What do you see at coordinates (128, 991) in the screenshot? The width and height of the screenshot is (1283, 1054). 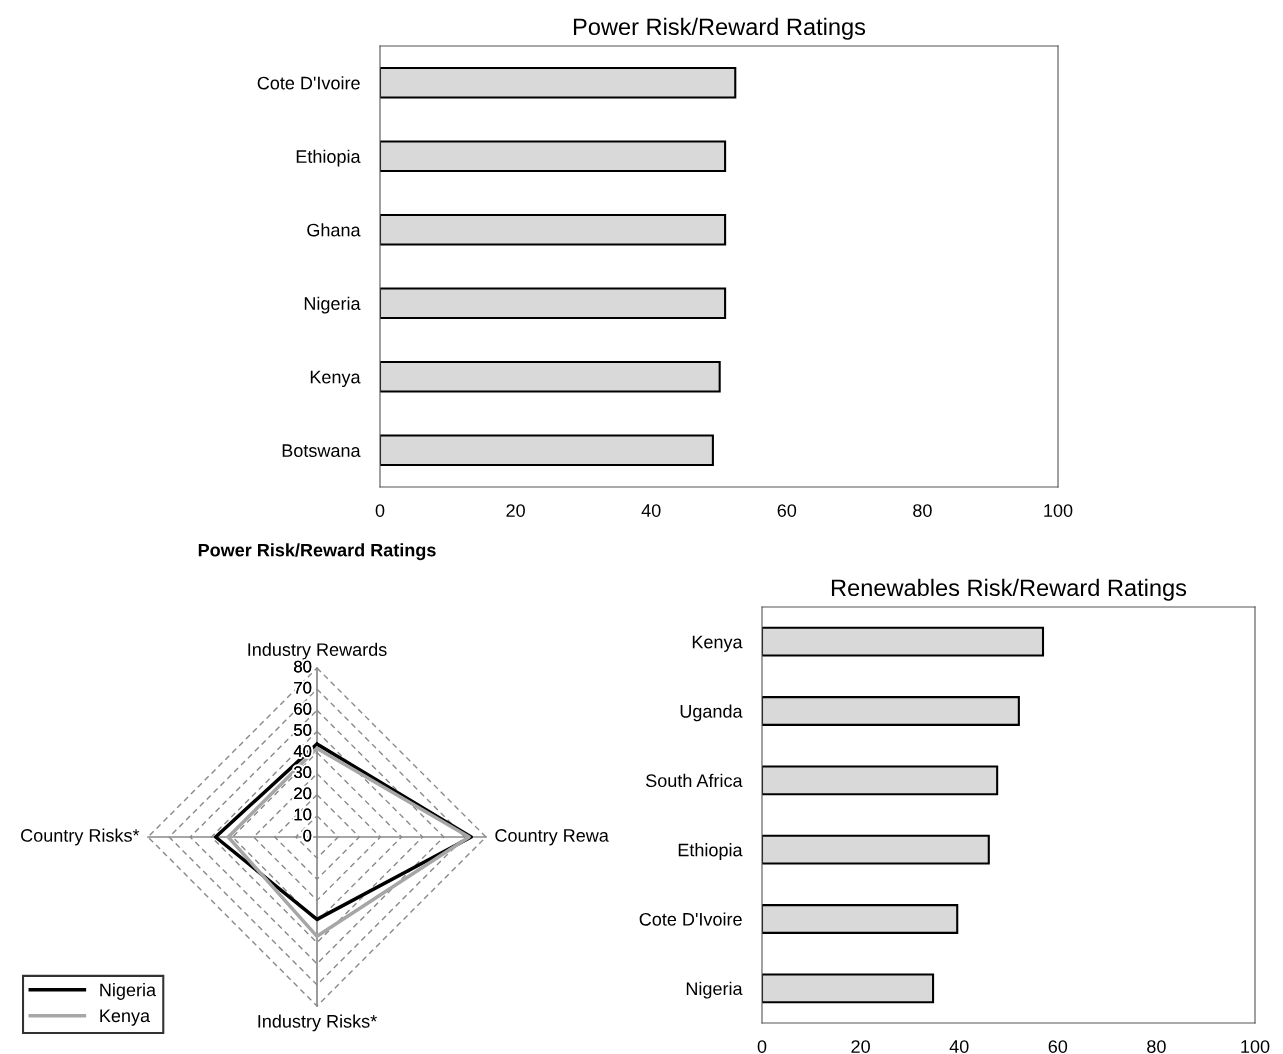 I see `legend-label: Nigeria` at bounding box center [128, 991].